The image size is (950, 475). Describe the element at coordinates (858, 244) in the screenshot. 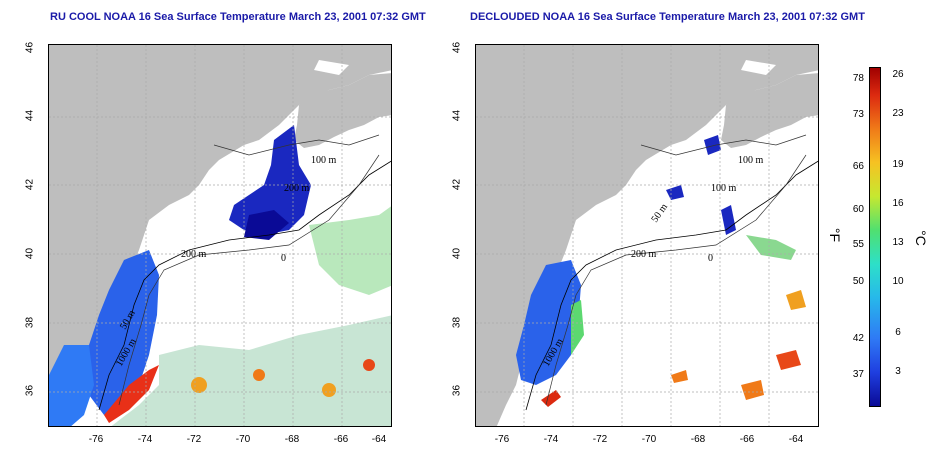

I see `colorbar-f-tick-55: 55` at that location.